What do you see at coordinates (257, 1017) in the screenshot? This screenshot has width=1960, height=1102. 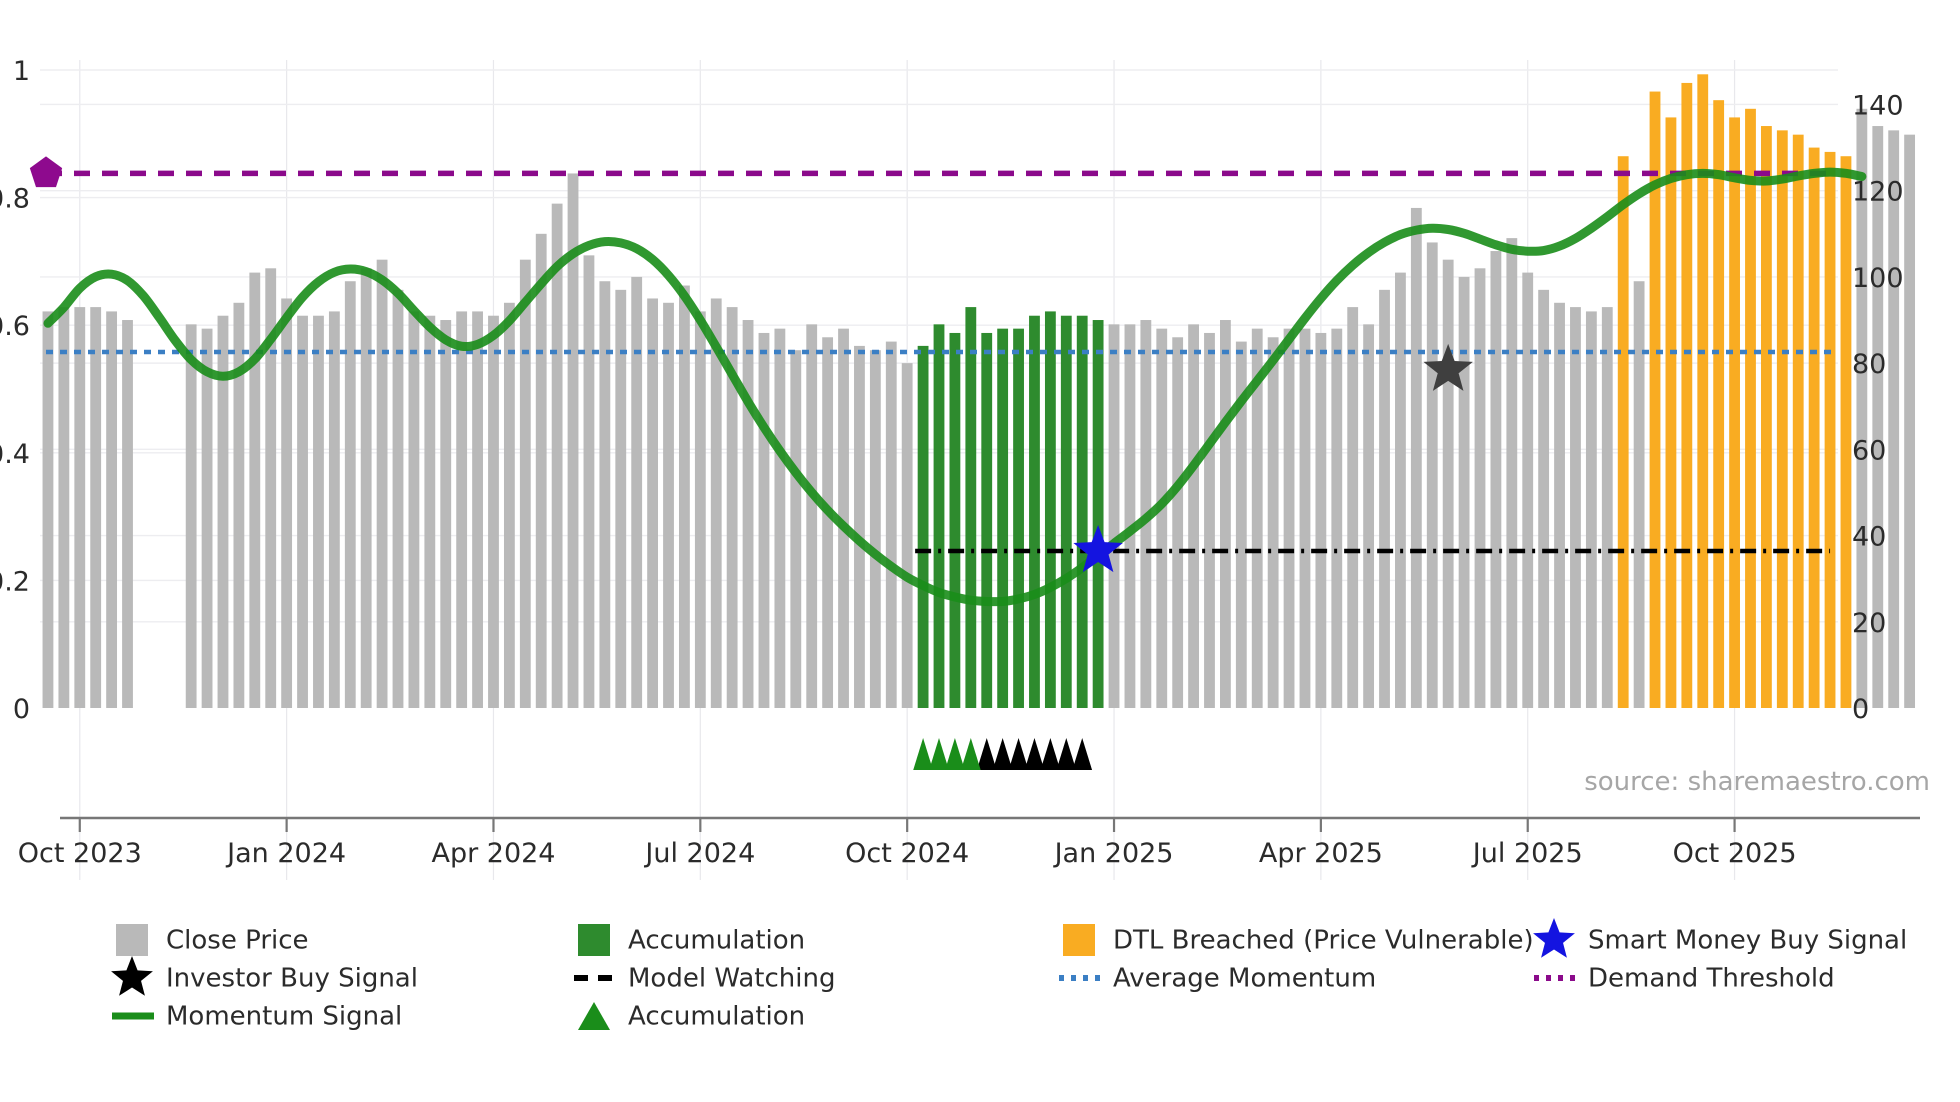 I see `legend-item: Momentum Signal` at bounding box center [257, 1017].